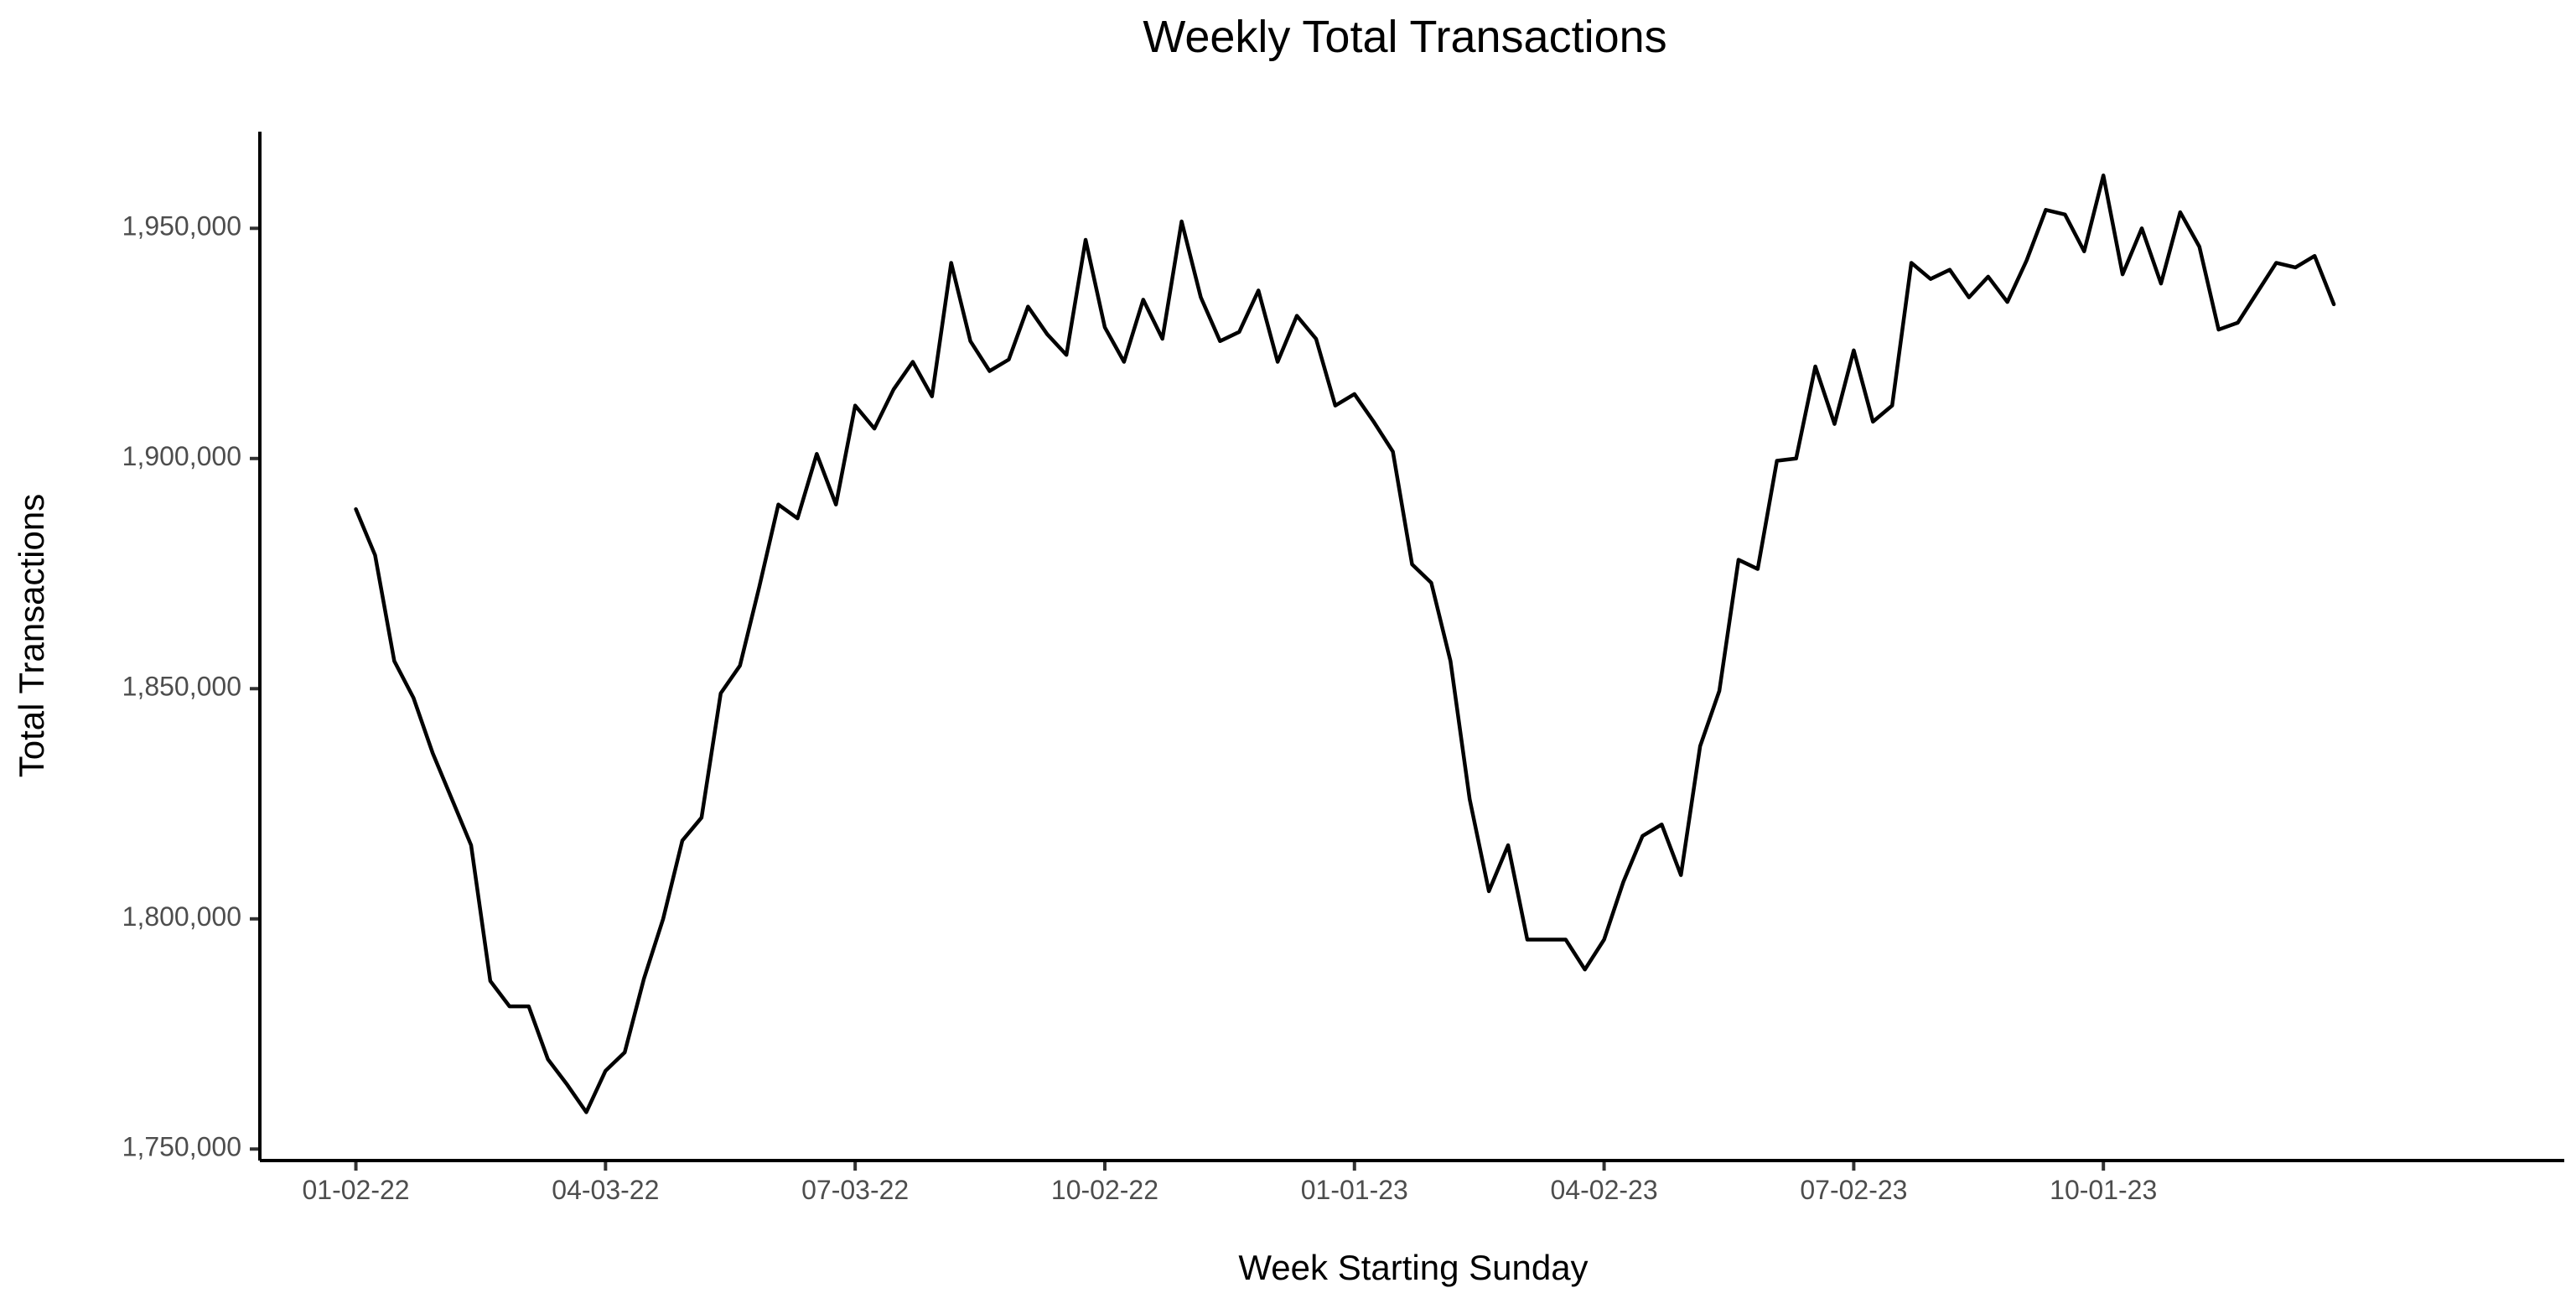 The width and height of the screenshot is (2576, 1314). Describe the element at coordinates (1104, 1190) in the screenshot. I see `x-tick-label: 10-02-22` at that location.